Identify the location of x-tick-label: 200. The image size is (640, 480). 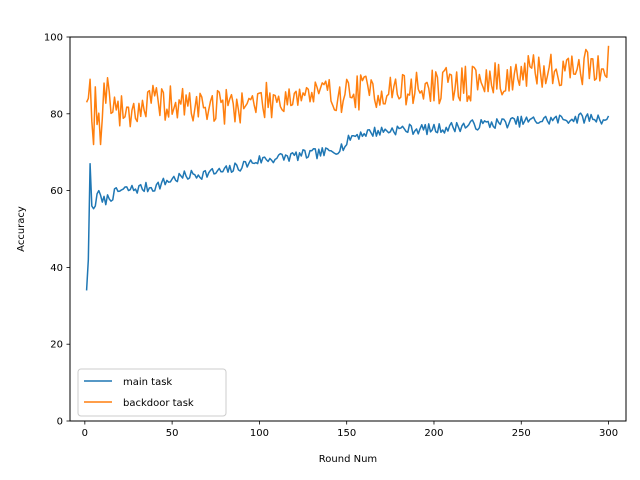
(433, 433).